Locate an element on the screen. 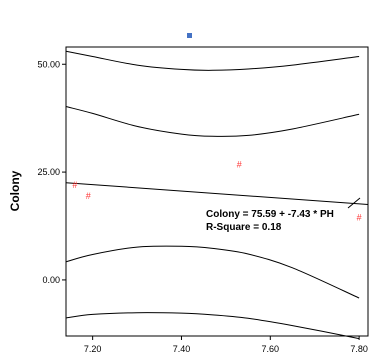 This screenshot has height=356, width=377. equation-annotation: Colony = 75.59 + -7.43 * PH is located at coordinates (270, 214).